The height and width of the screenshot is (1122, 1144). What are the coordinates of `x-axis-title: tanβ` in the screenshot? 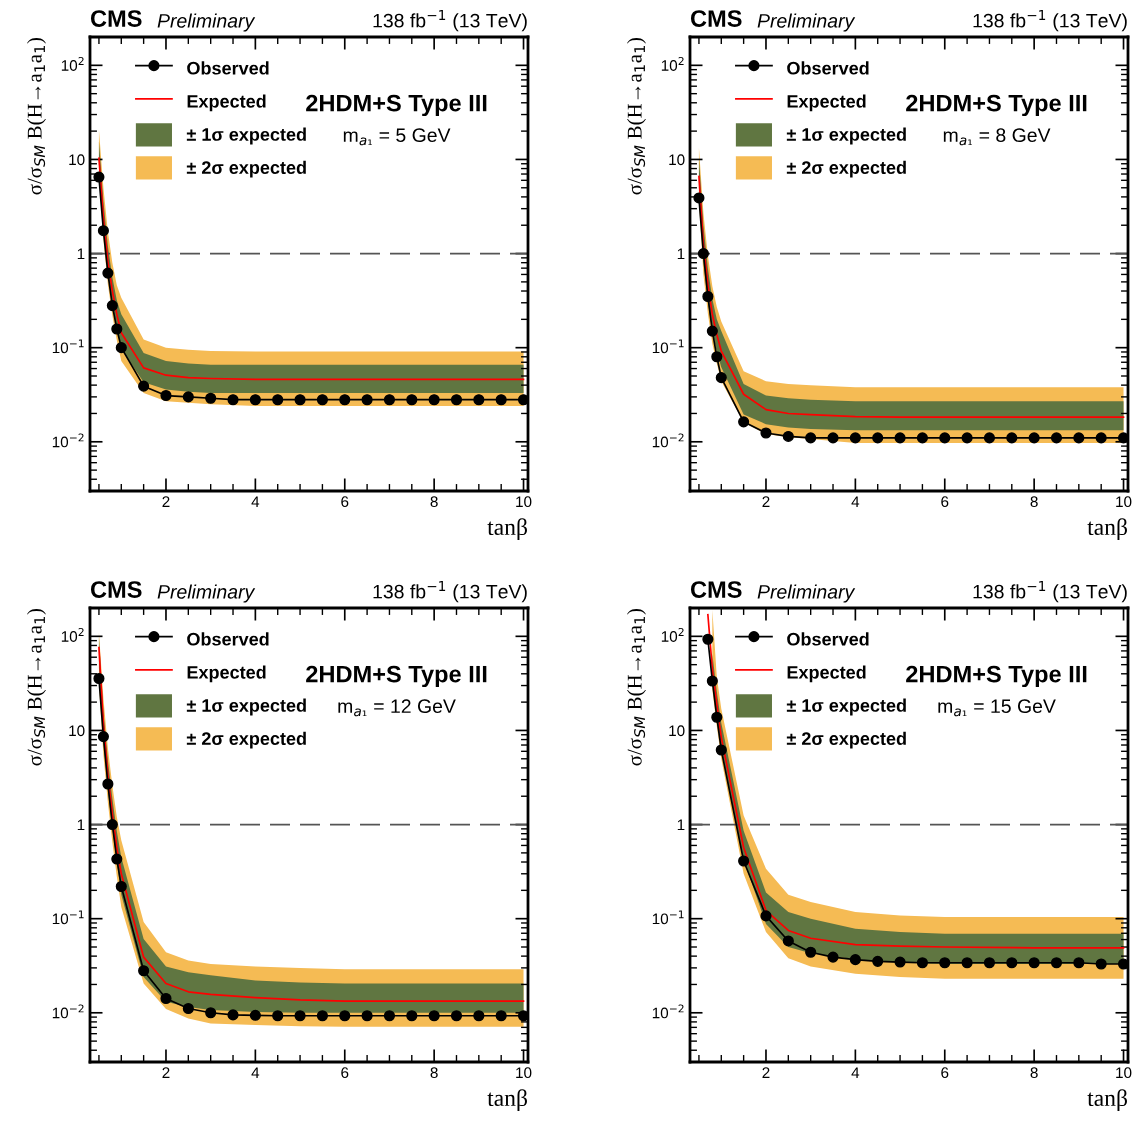 It's located at (1107, 1100).